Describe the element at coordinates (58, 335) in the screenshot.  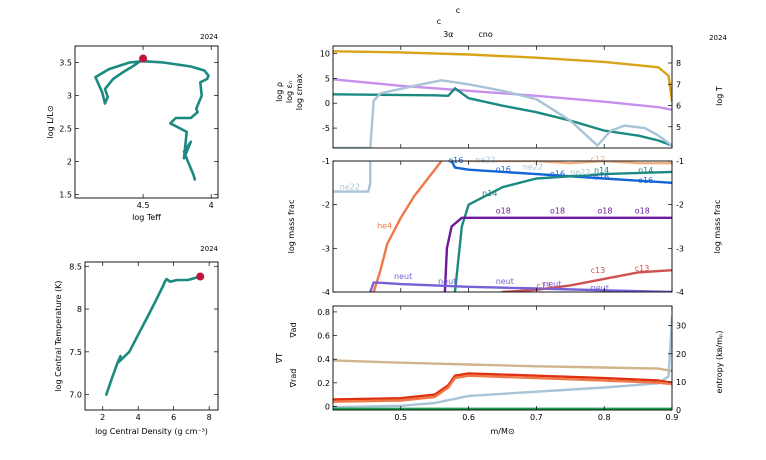
I see `rhot-ylabel: log Central Temperature (K)` at that location.